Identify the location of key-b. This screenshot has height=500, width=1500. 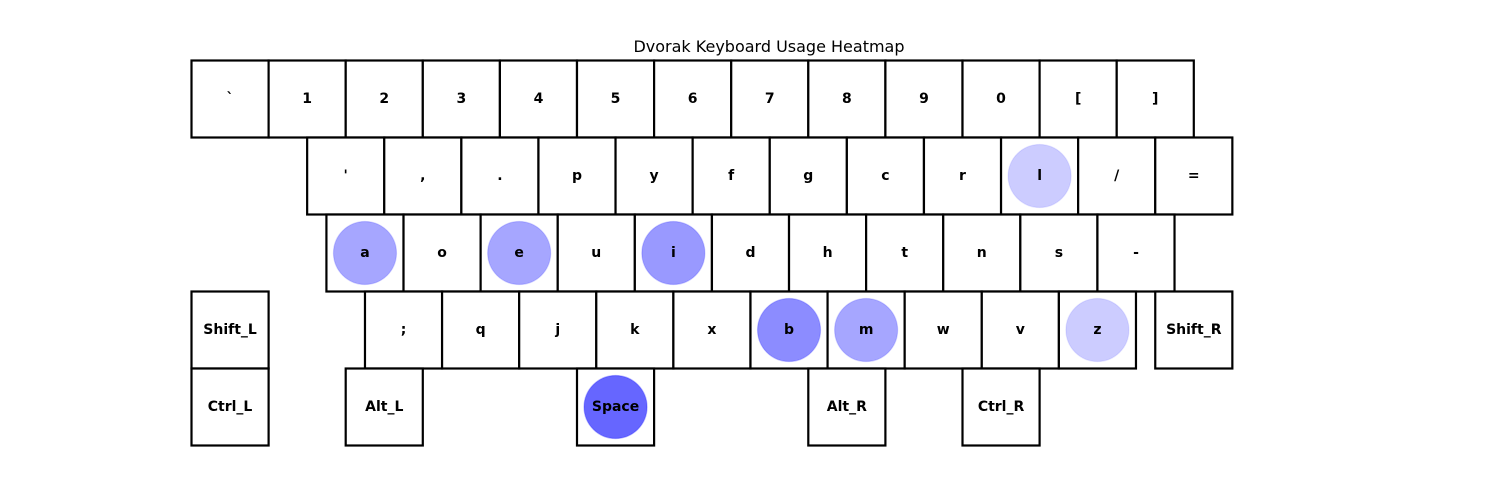
(789, 330).